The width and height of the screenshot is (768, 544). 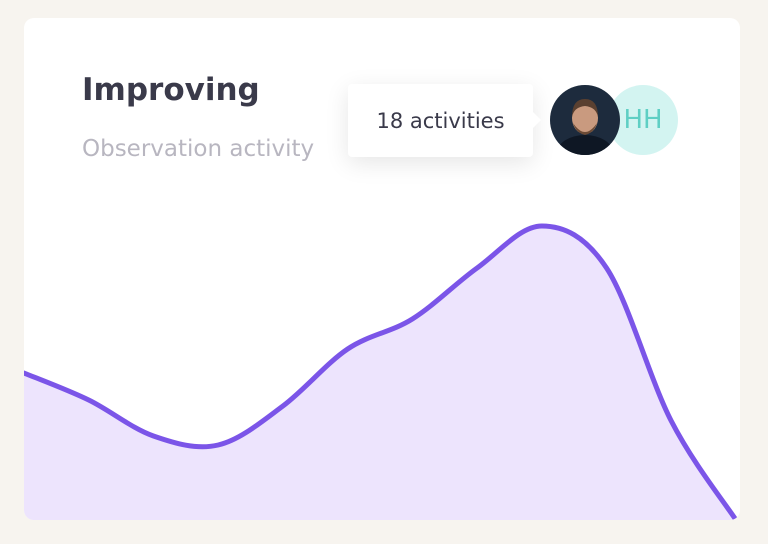 I want to click on card-subtitle: Observation activity, so click(x=198, y=149).